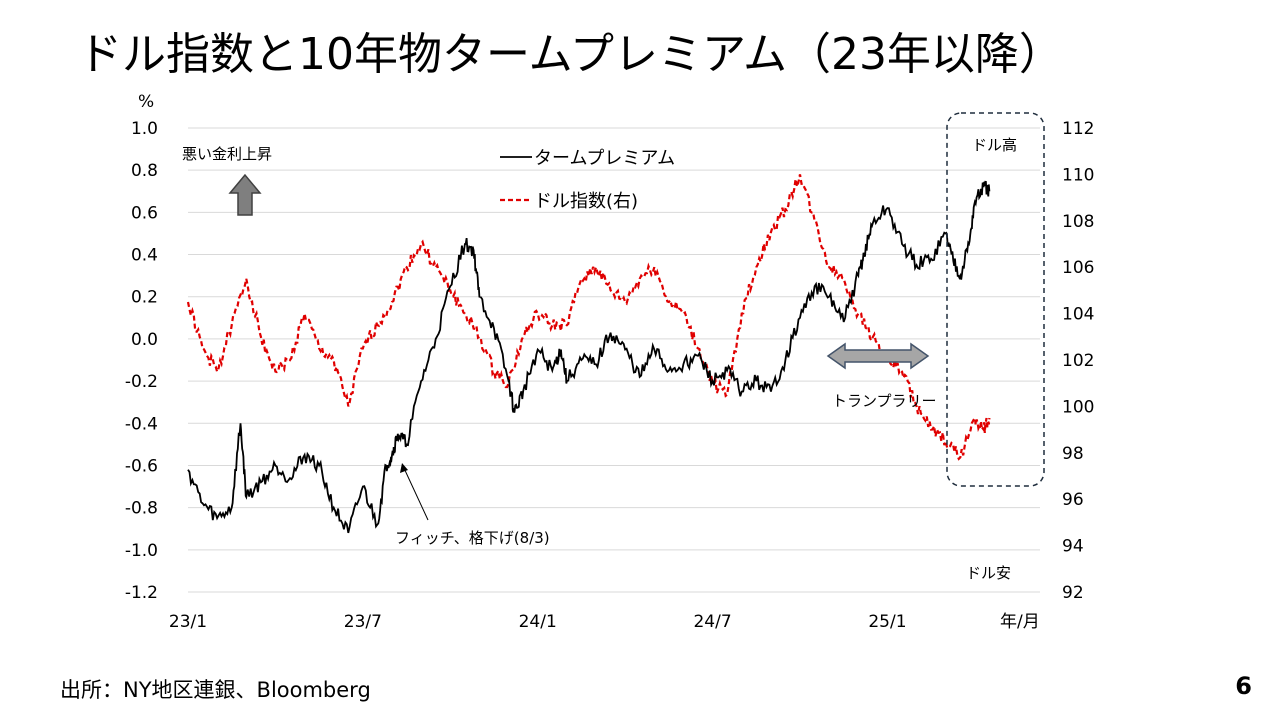  I want to click on y-right-tick-label: 108, so click(1078, 222).